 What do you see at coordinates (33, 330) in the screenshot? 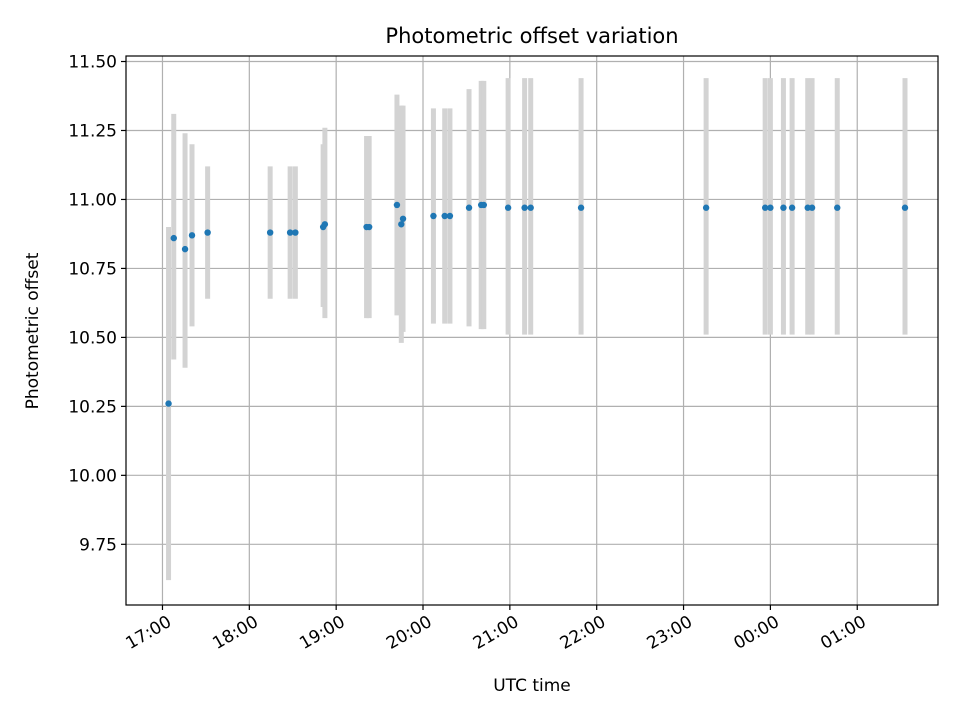
I see `y-axis-label: Photometric offset` at bounding box center [33, 330].